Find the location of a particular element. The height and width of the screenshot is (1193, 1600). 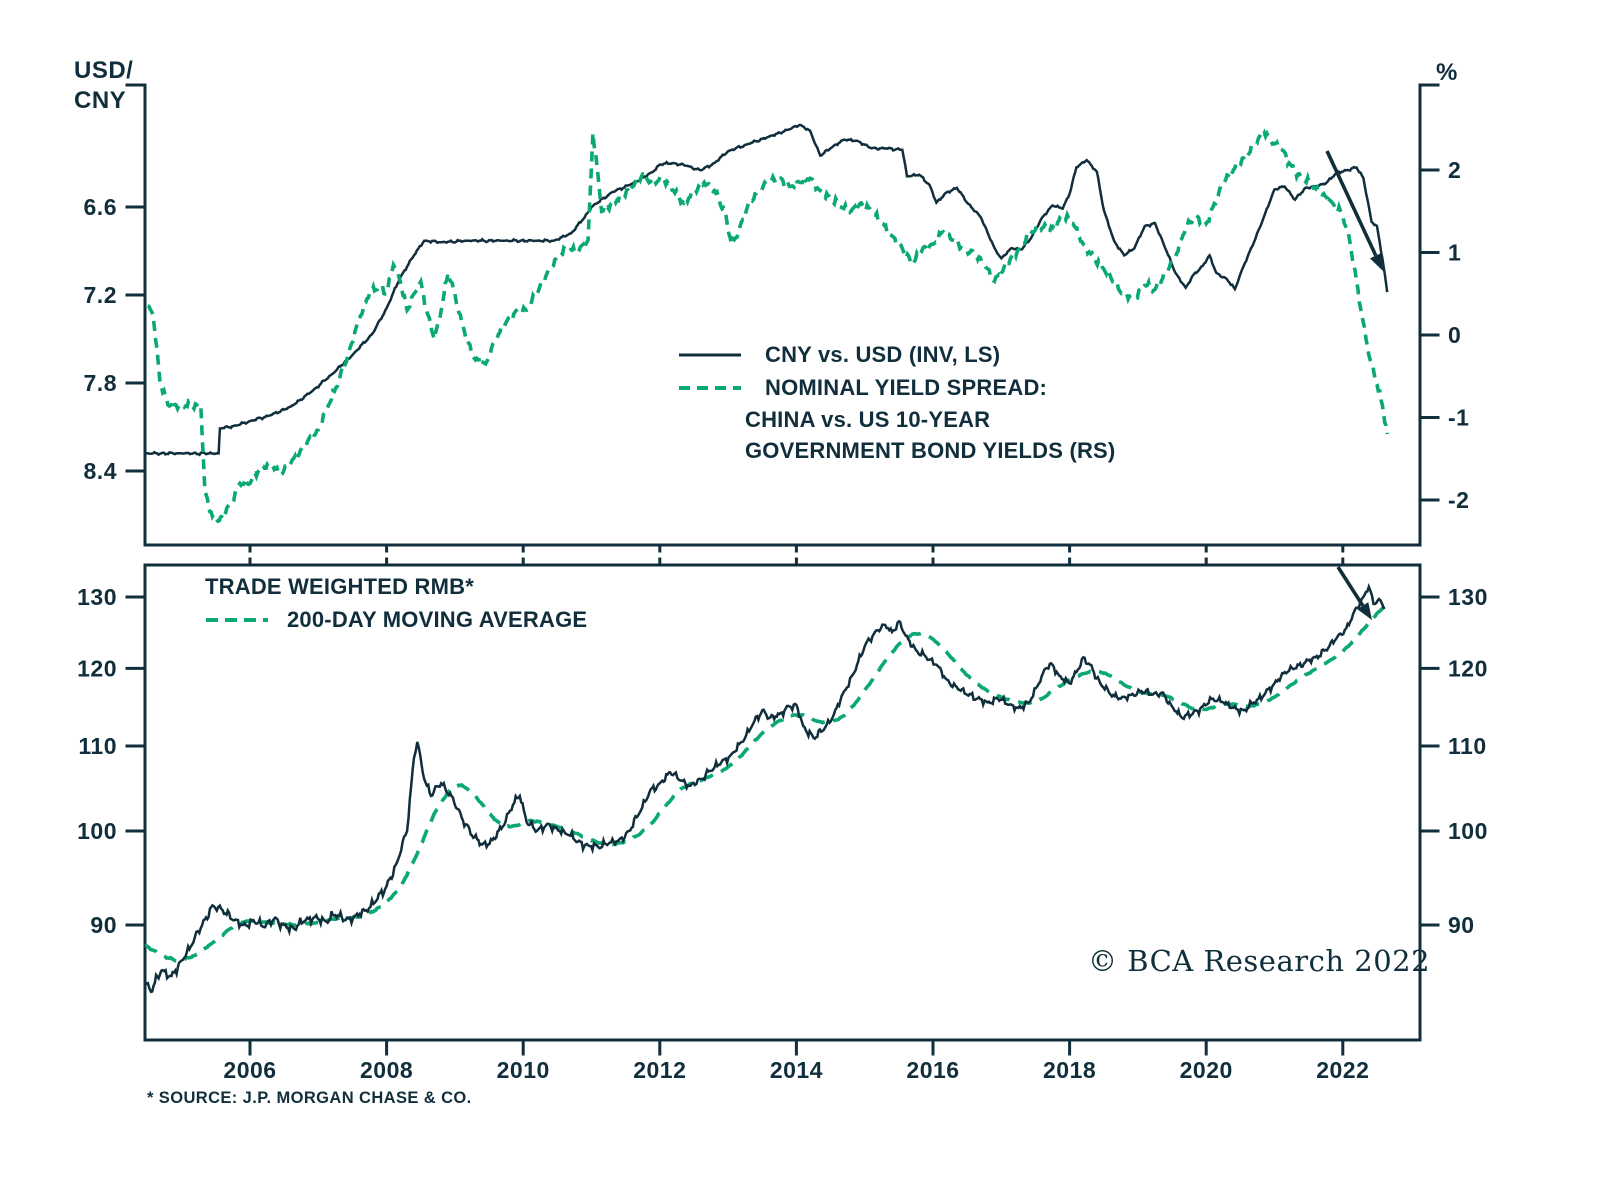

legend-label-cny-usd: CNY vs. USD (INV, LS) is located at coordinates (883, 354).